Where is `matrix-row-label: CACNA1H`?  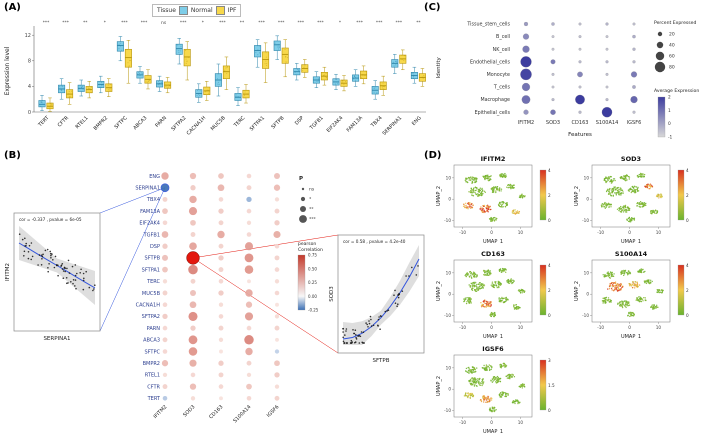
matrix-row-label: CACNA1H is located at coordinates (148, 306).